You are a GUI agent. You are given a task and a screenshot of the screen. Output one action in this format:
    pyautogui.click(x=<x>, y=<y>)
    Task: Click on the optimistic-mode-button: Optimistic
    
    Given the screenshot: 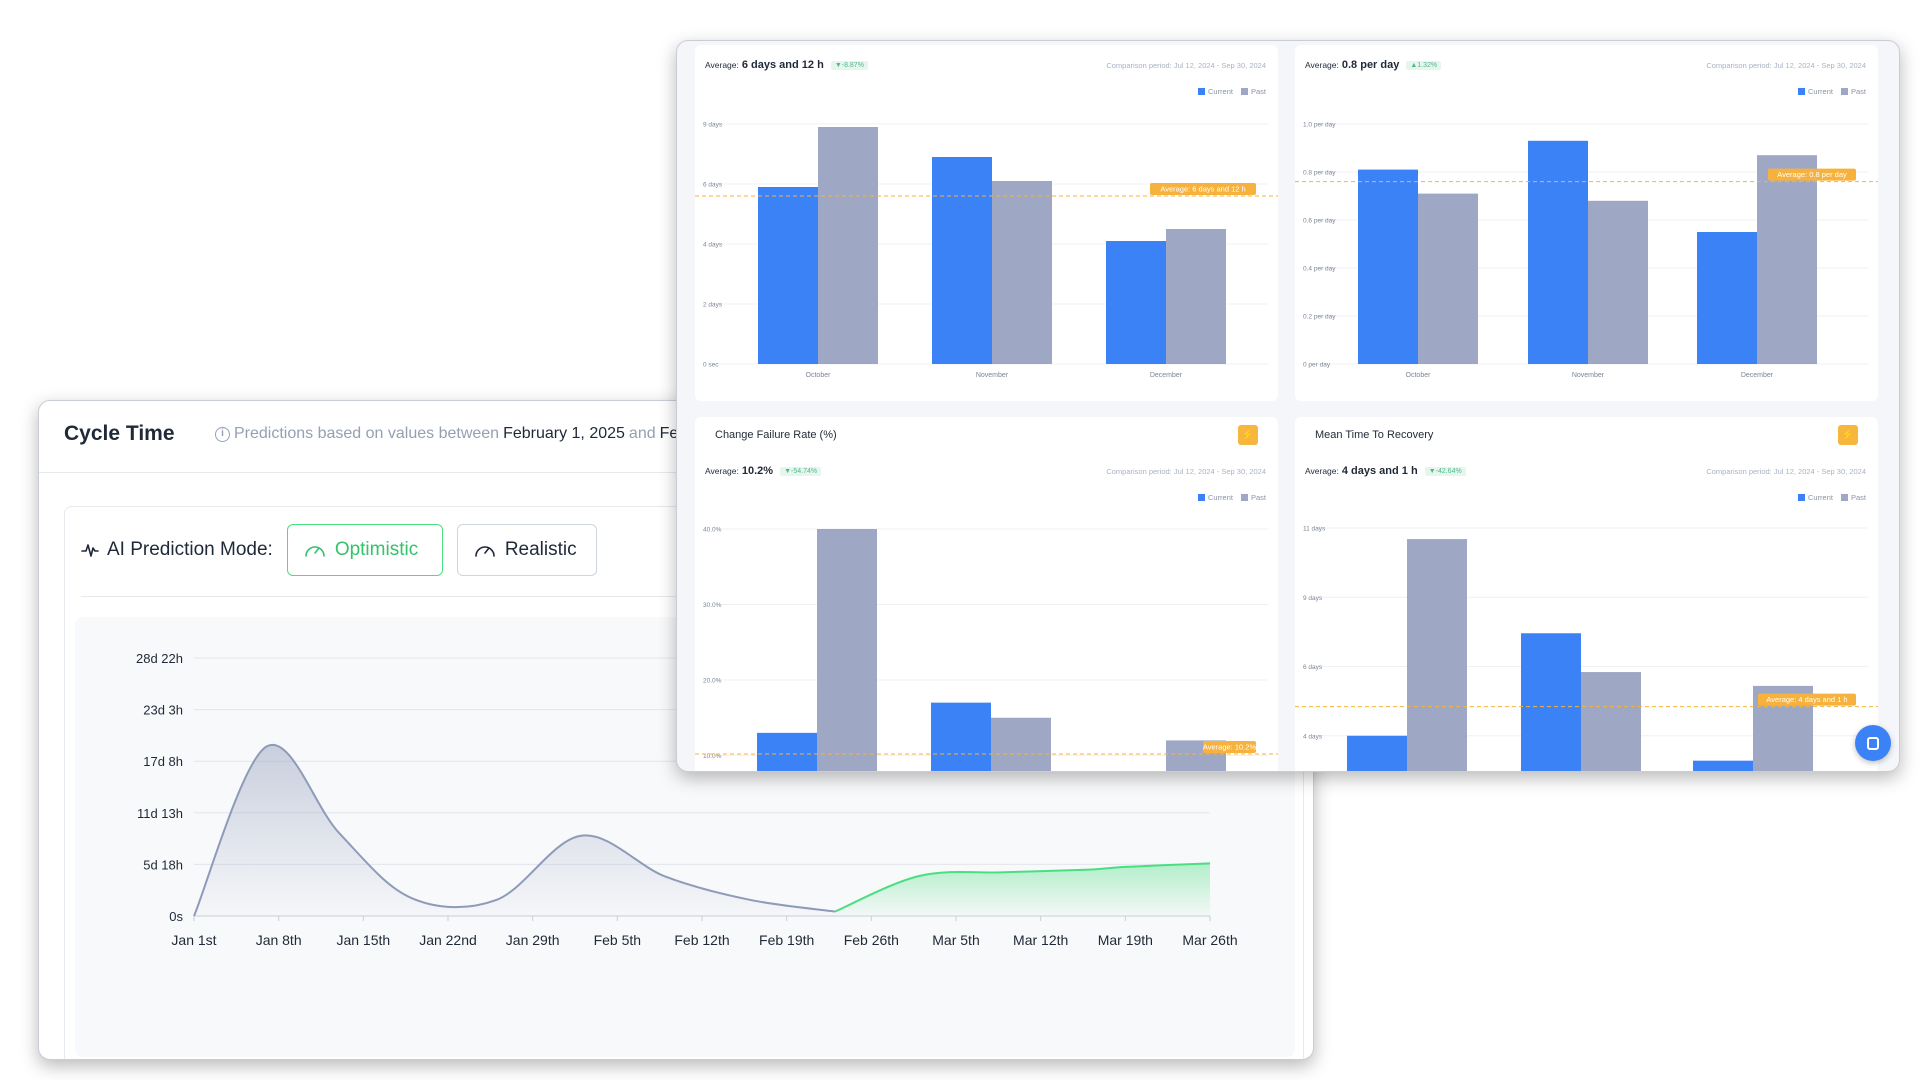 What is the action you would take?
    pyautogui.click(x=364, y=550)
    